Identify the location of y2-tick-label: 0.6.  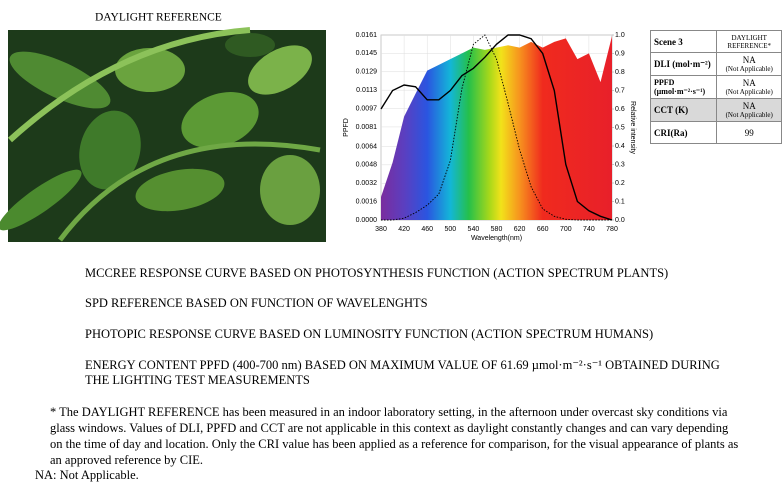
(620, 109).